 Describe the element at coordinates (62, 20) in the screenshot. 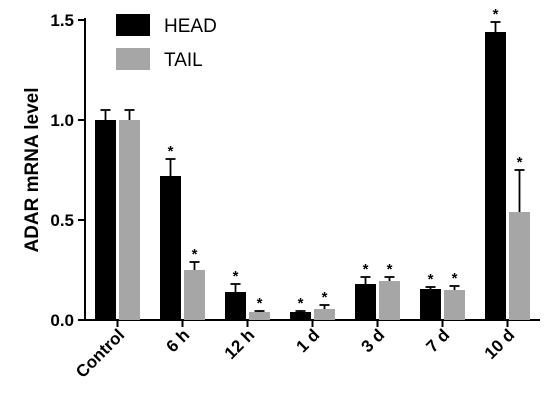

I see `y-tick-label: 1.5` at that location.